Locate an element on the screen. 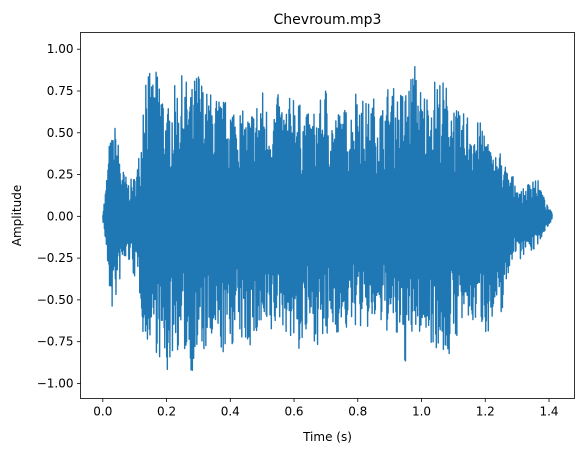  y-tick-label: −0.75 is located at coordinates (55, 342).